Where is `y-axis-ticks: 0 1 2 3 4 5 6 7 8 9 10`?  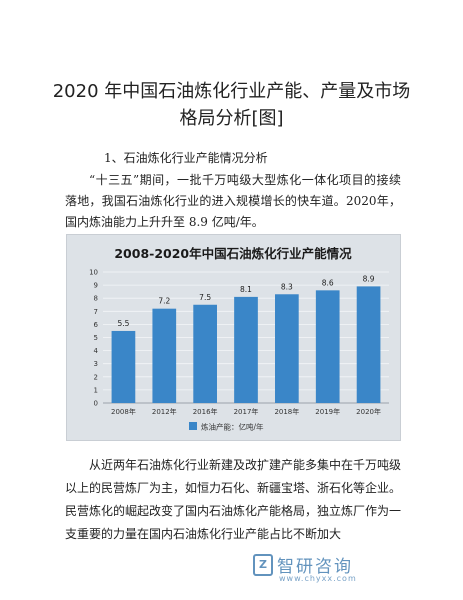 y-axis-ticks: 0 1 2 3 4 5 6 7 8 9 10 is located at coordinates (93, 338).